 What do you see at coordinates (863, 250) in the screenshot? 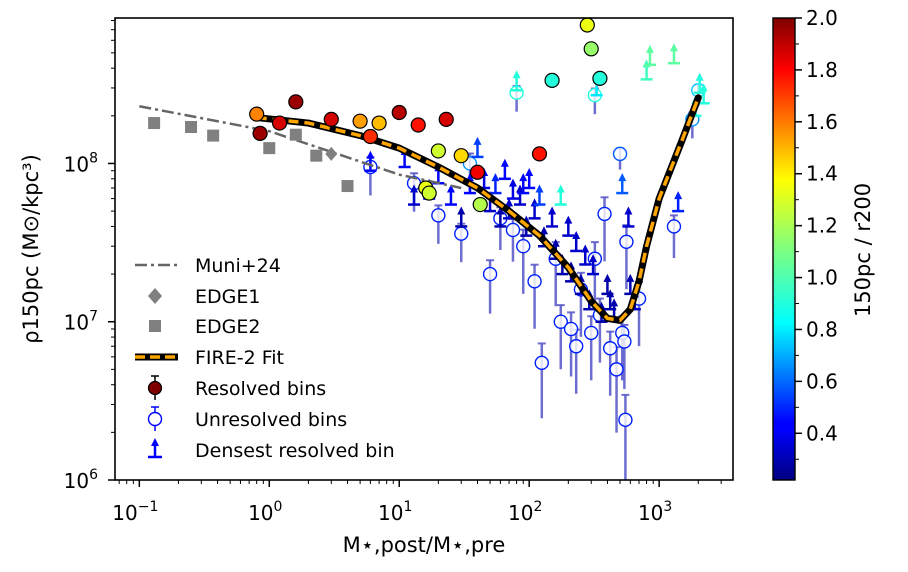
I see `colorbar-label: 150pc / r200` at bounding box center [863, 250].